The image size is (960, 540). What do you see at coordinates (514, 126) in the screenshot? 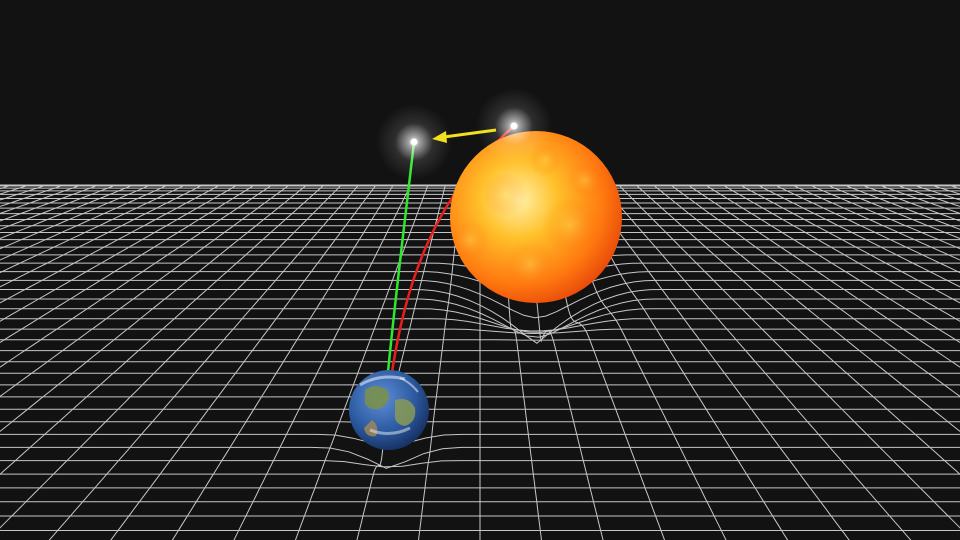
I see `true-star-position` at bounding box center [514, 126].